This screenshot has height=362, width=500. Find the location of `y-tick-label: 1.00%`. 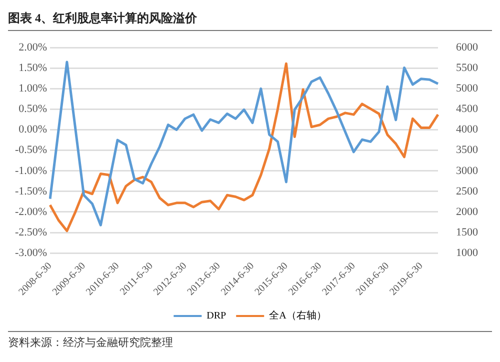

y-tick-label: 1.00% is located at coordinates (33, 88).